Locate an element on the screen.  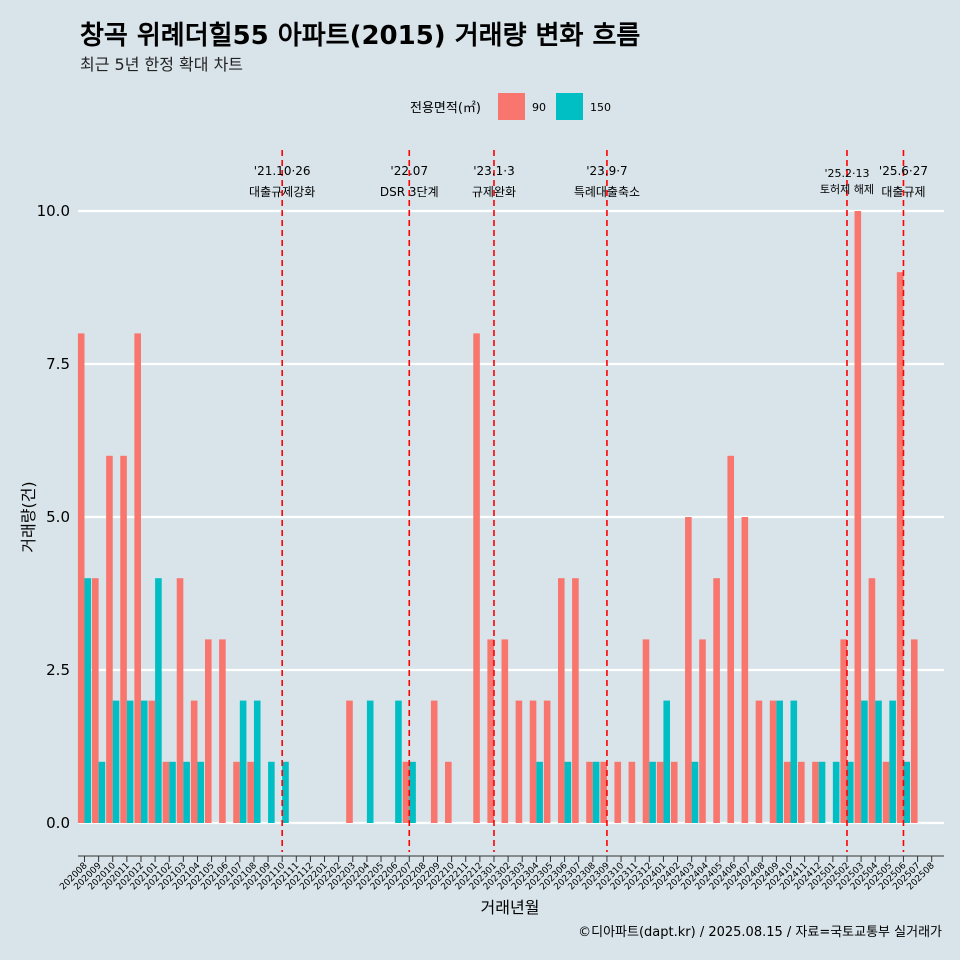
chart-title: 창곡 위례더힐55 아파트(2015) 거래량 변화 흐름 is located at coordinates (360, 36).